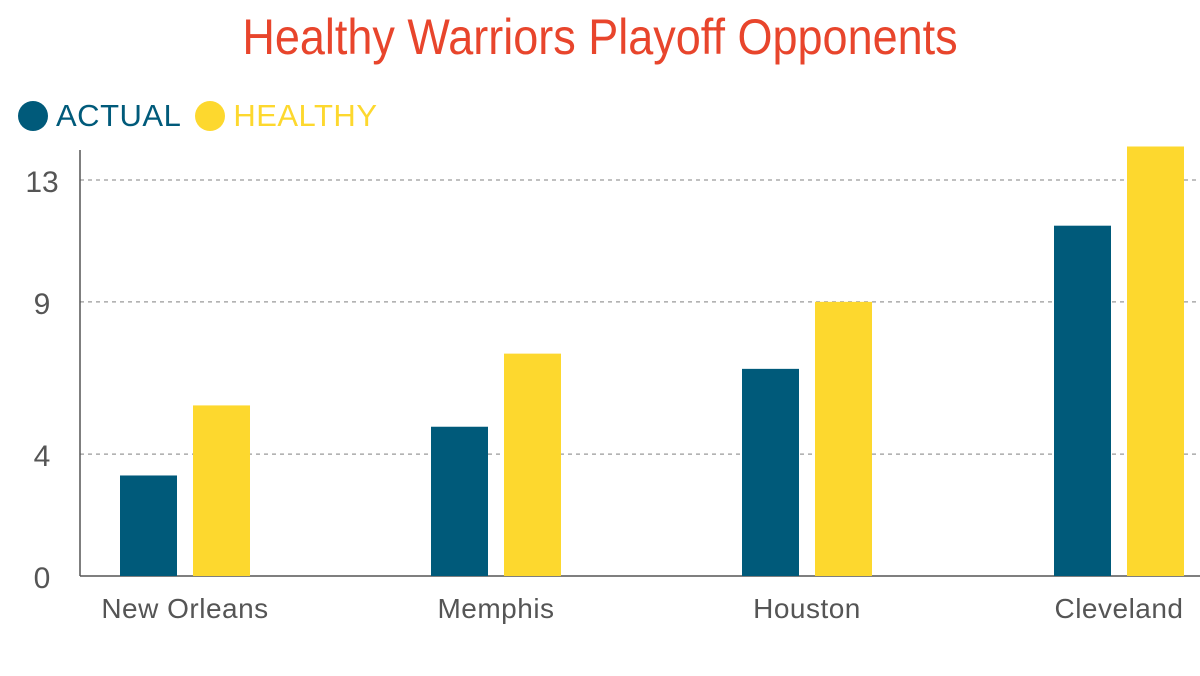  Describe the element at coordinates (210, 116) in the screenshot. I see `legend-swatch-healthy` at that location.